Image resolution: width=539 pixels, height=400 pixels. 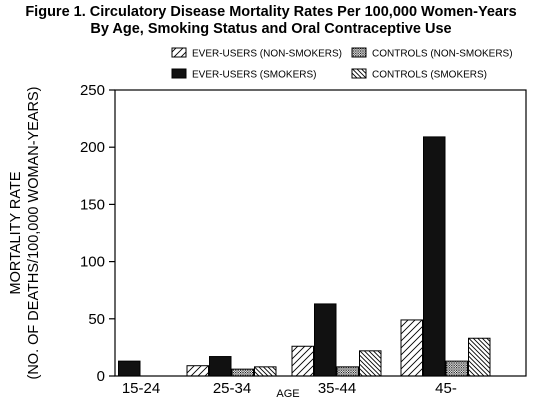 I want to click on x-tick-label: 45-, so click(x=446, y=388).